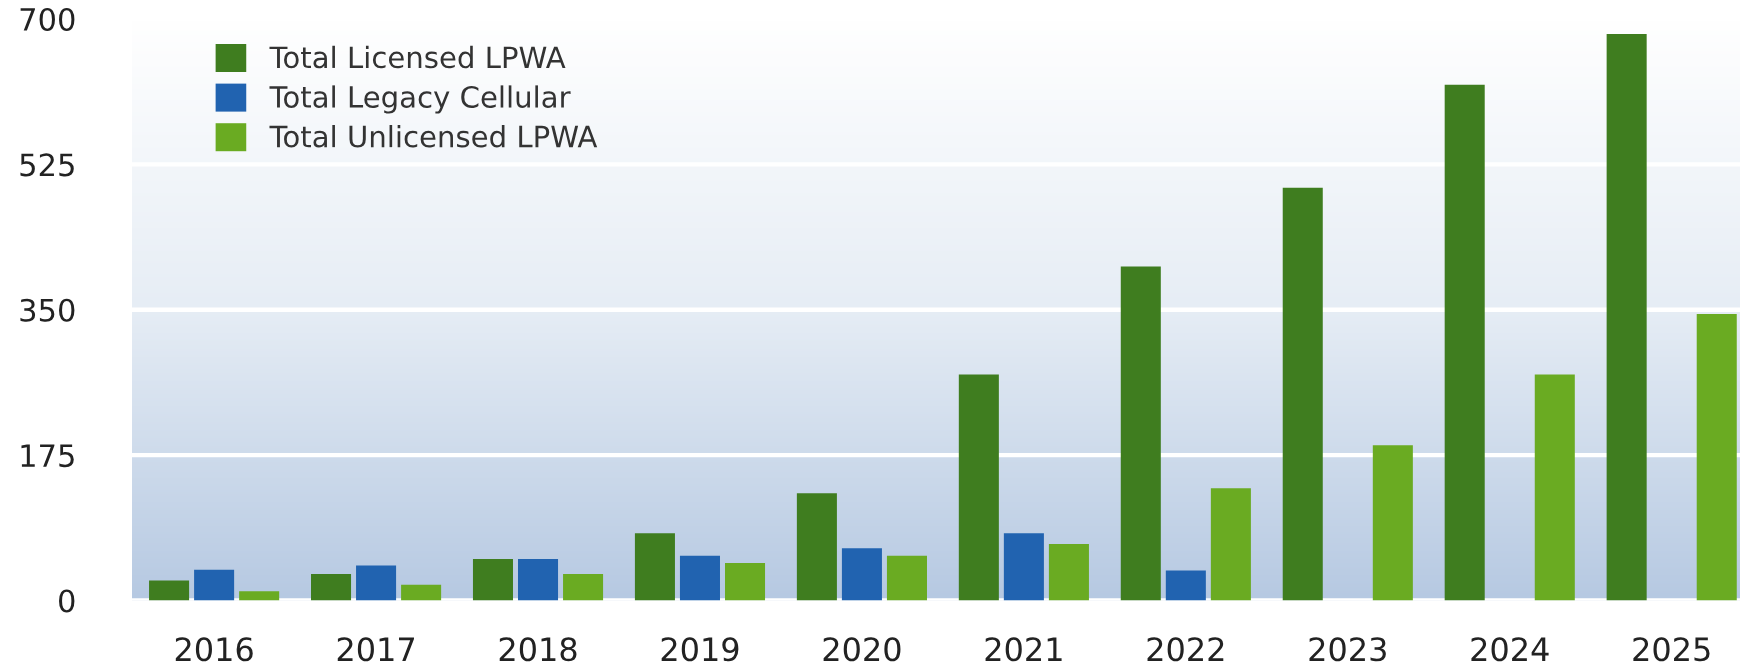  Describe the element at coordinates (375, 649) in the screenshot. I see `x-tick-label: 2017` at that location.